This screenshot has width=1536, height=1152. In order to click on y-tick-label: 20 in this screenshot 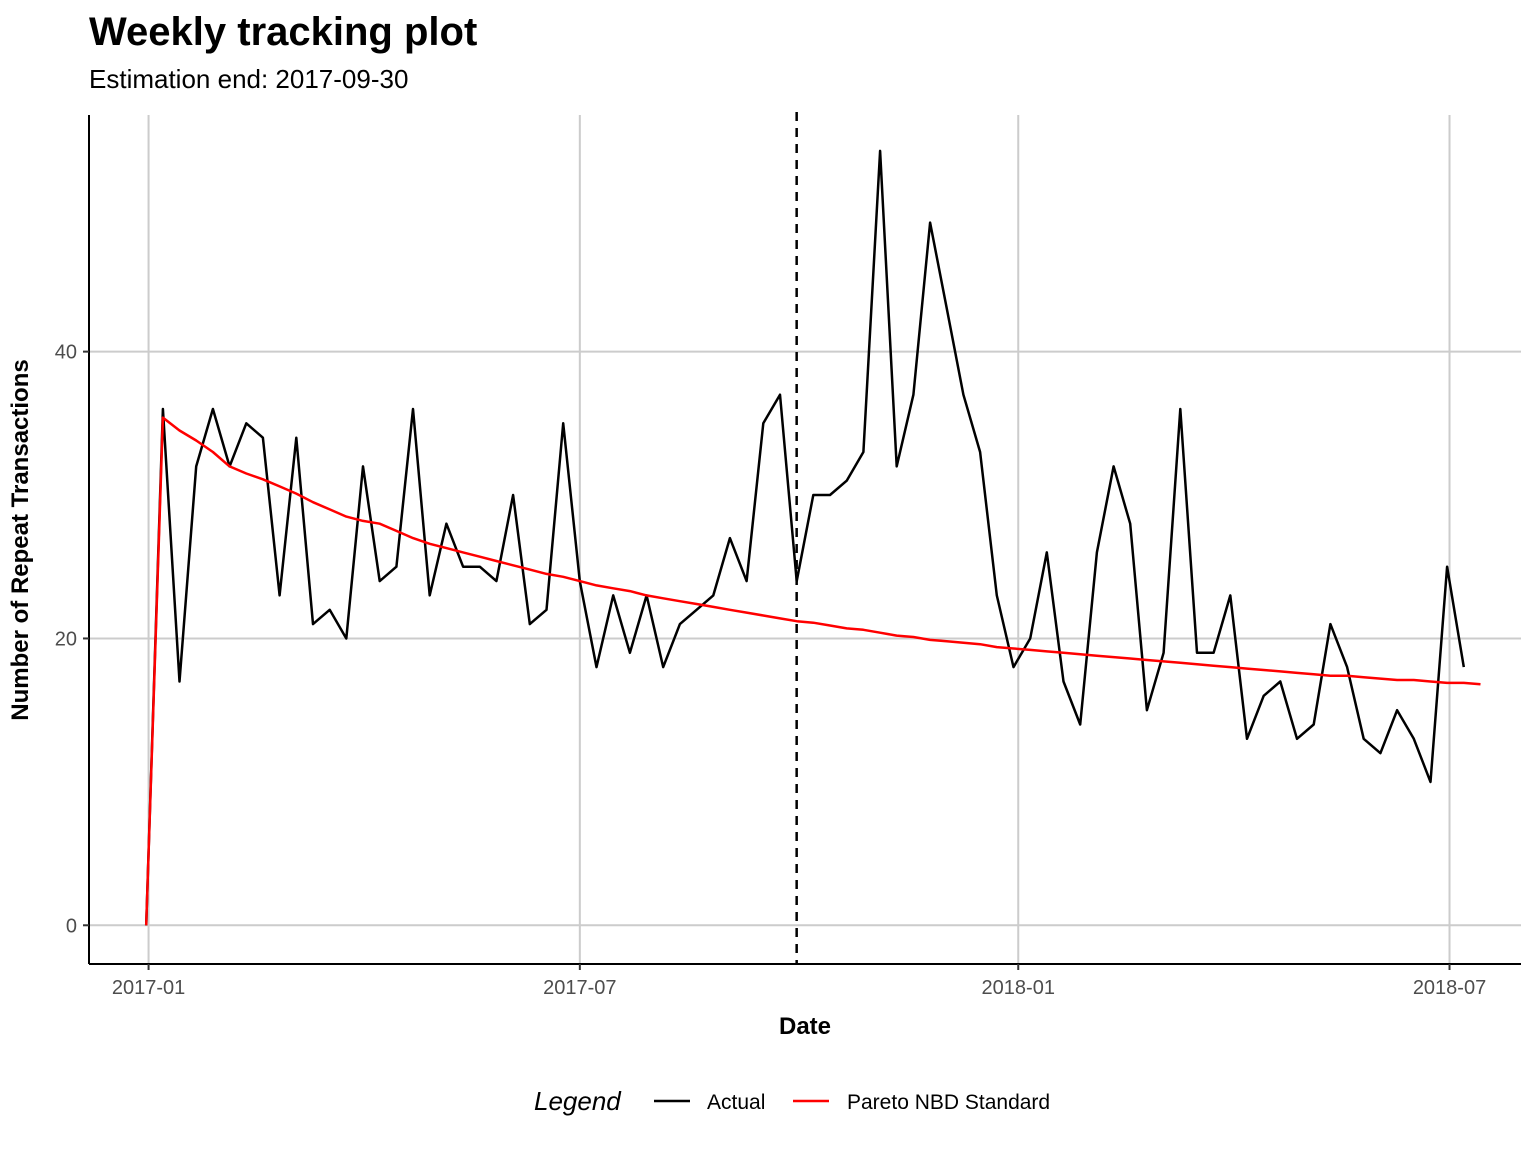, I will do `click(66, 639)`.